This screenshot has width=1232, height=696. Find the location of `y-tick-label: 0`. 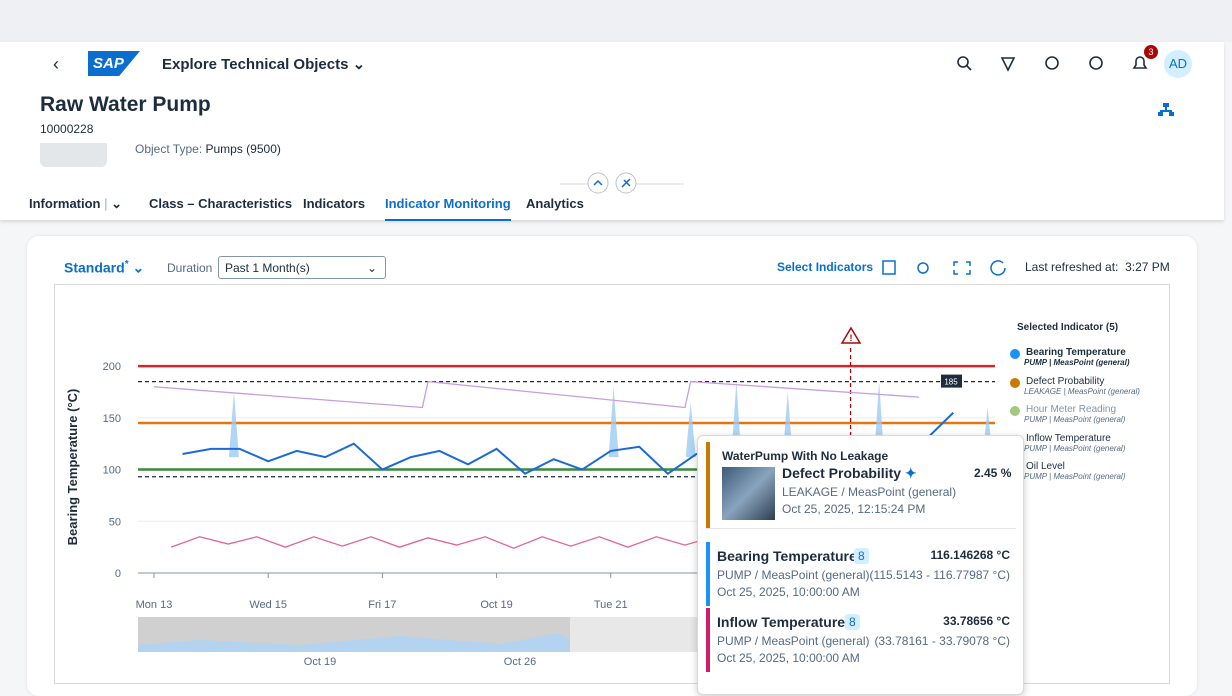

y-tick-label: 0 is located at coordinates (118, 574).